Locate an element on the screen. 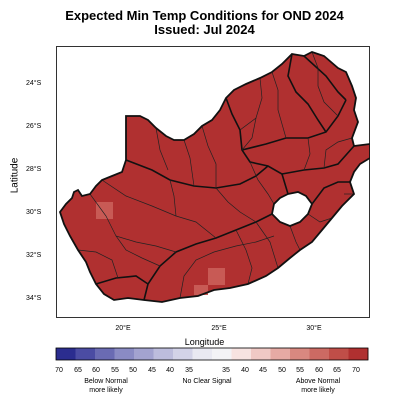 This screenshot has height=404, width=409. legend-tick-0: 70 is located at coordinates (59, 370).